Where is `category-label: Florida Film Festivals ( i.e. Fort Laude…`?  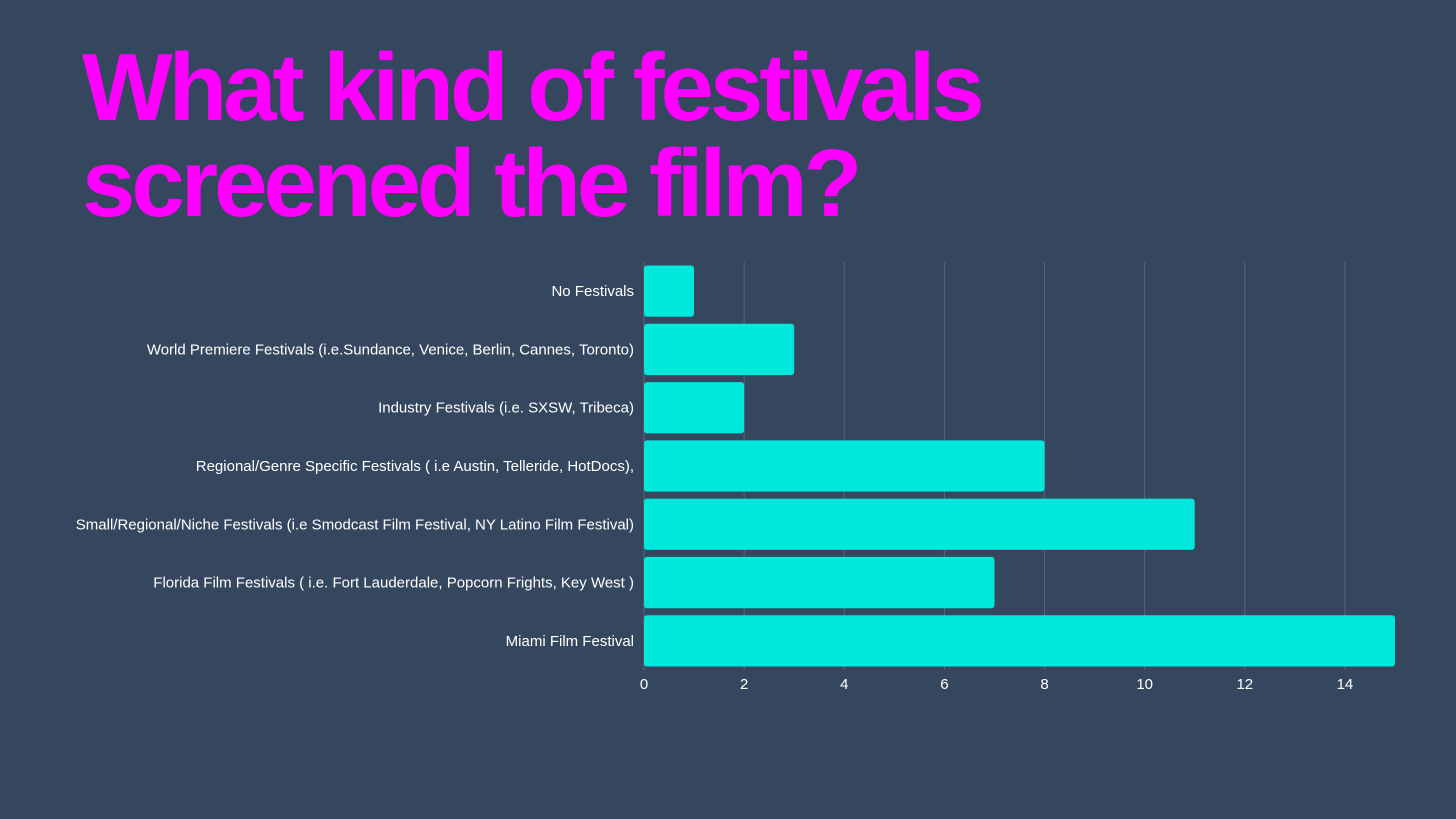 category-label: Florida Film Festivals ( i.e. Fort Laude… is located at coordinates (393, 583).